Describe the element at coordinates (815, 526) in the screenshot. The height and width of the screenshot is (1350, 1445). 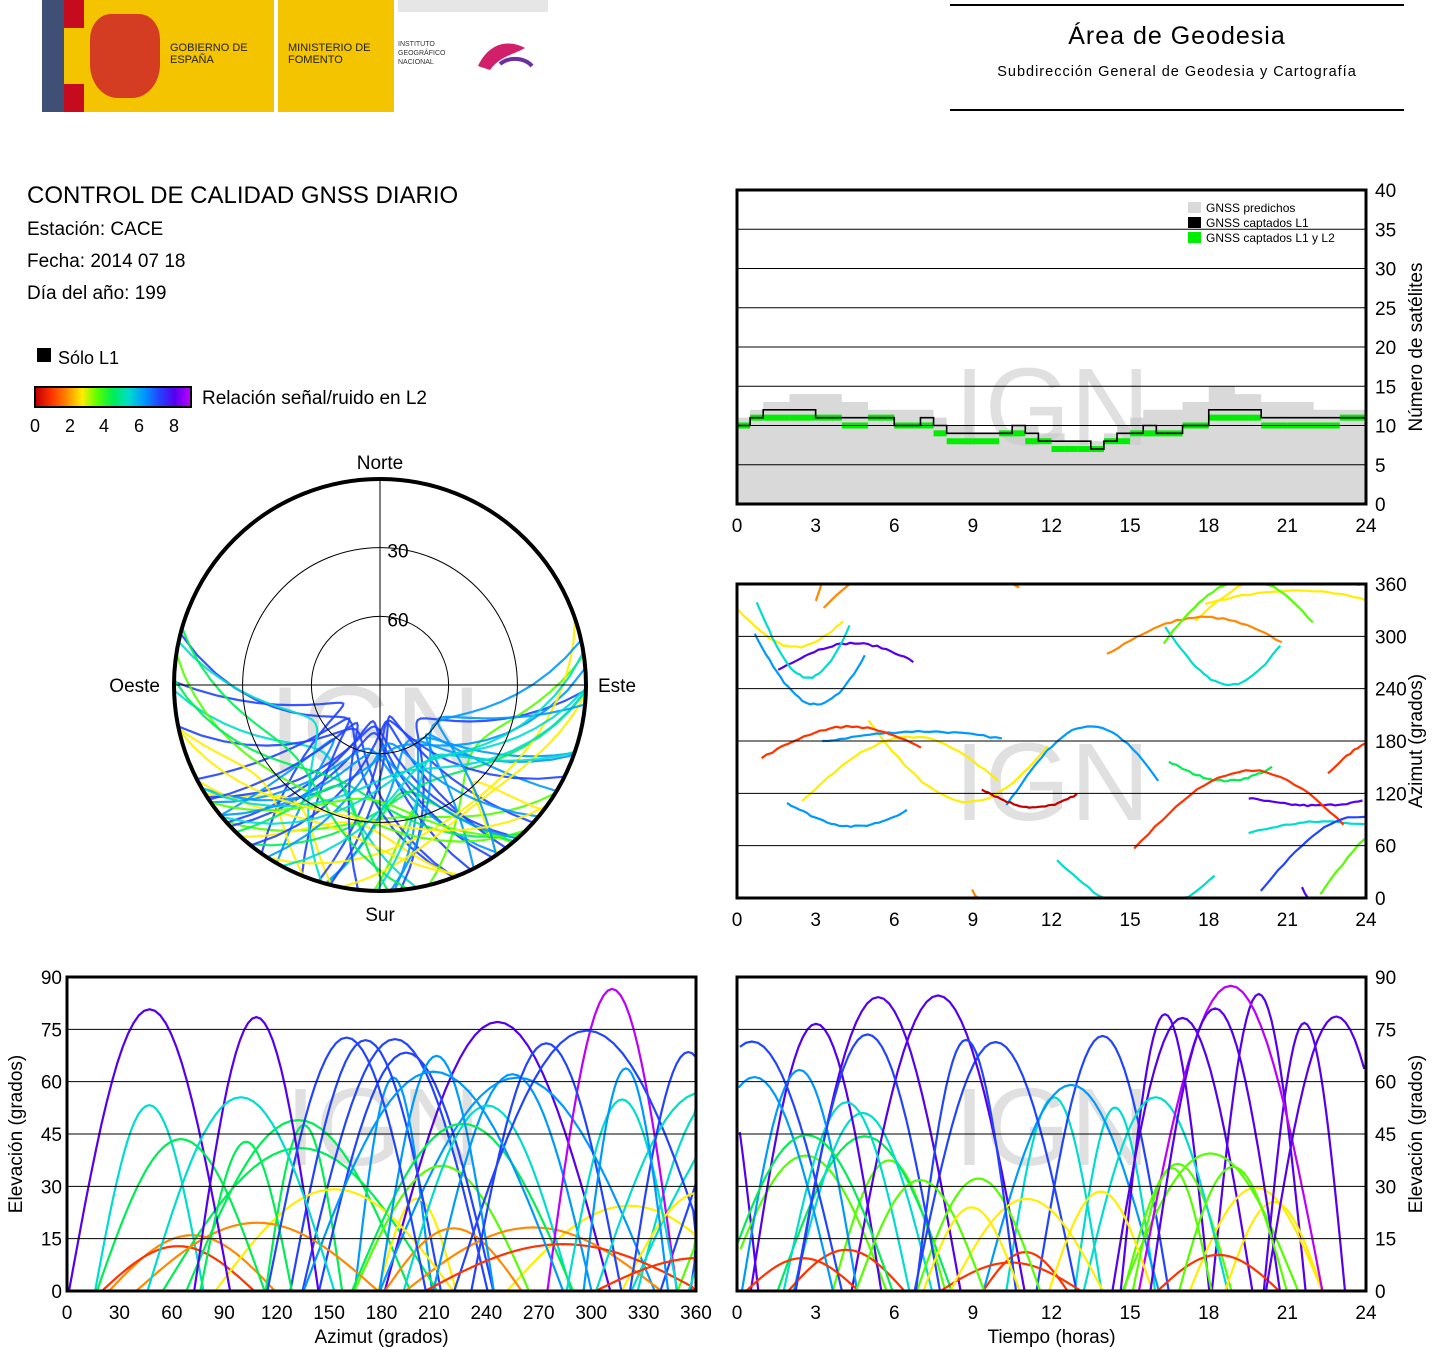
I see `x-tick-label: 3` at that location.